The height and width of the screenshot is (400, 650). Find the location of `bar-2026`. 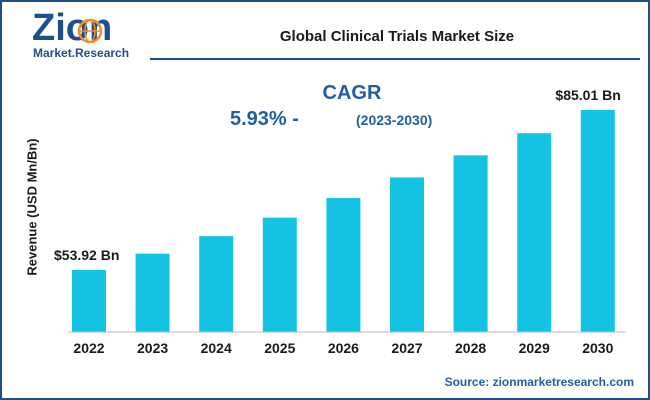

bar-2026 is located at coordinates (343, 265).